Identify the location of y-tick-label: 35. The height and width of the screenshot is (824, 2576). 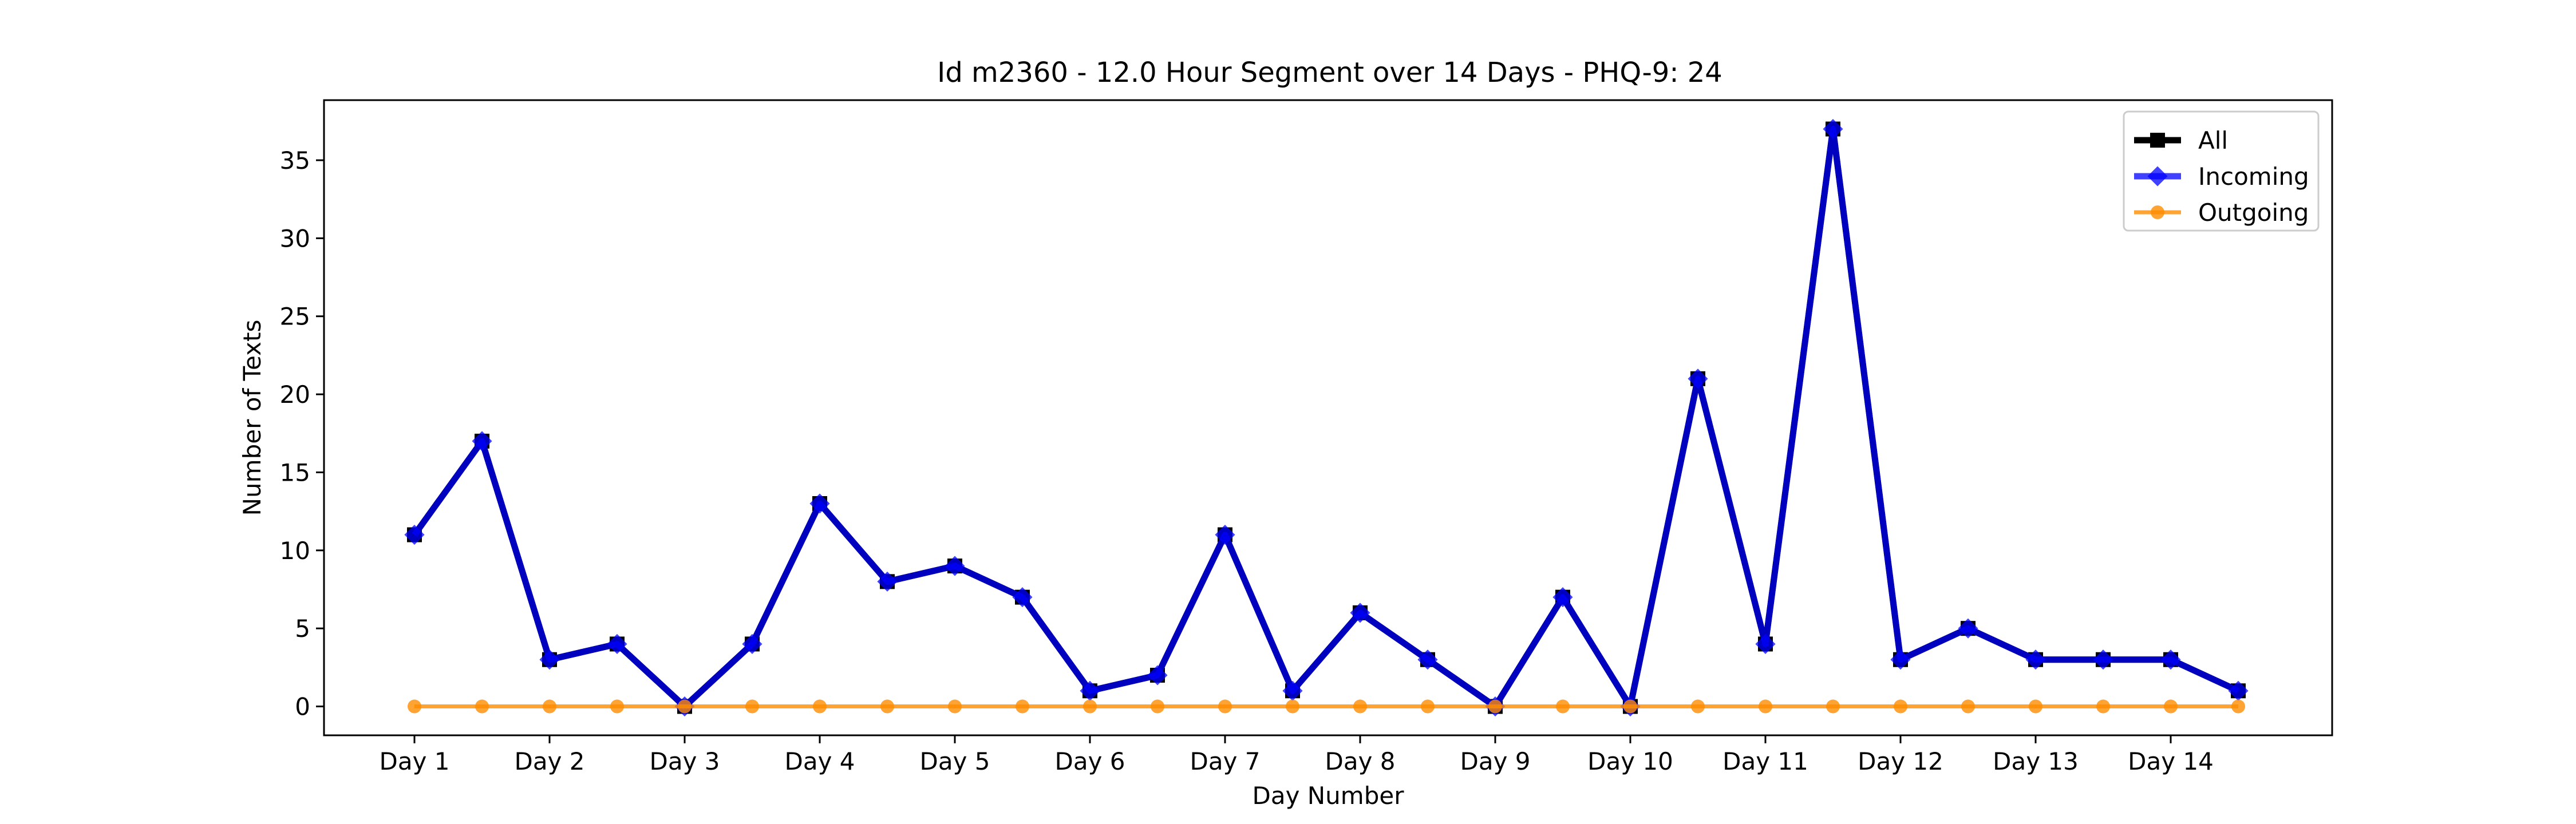
(295, 160).